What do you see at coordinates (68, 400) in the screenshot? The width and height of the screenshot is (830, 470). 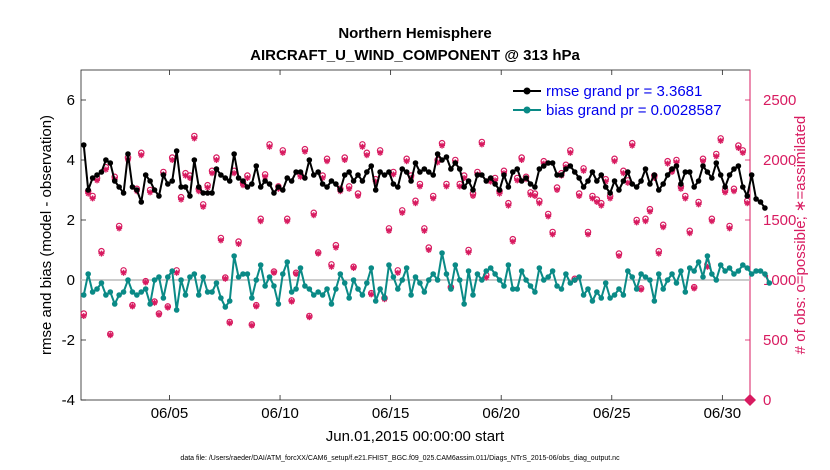 I see `y-tick-label: -4` at bounding box center [68, 400].